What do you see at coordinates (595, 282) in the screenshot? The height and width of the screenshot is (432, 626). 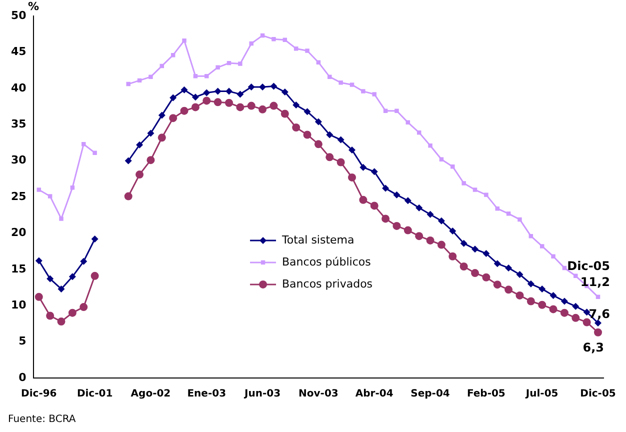 I see `data-label: 11,2` at bounding box center [595, 282].